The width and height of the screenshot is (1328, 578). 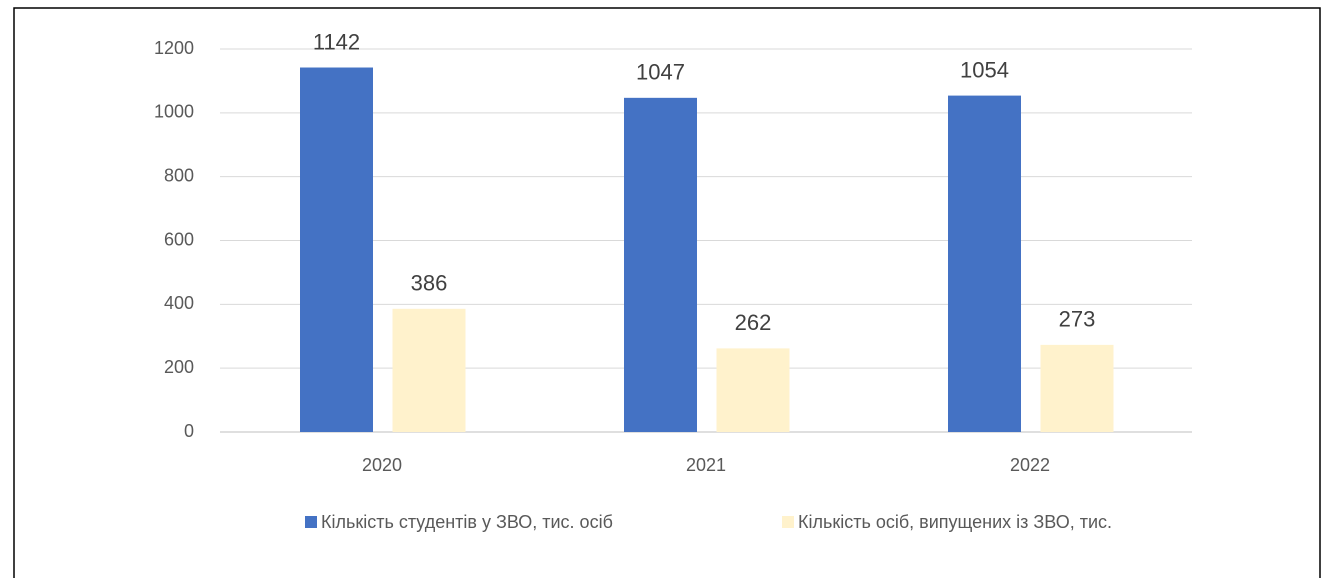 What do you see at coordinates (429, 283) in the screenshot?
I see `value-label: 386` at bounding box center [429, 283].